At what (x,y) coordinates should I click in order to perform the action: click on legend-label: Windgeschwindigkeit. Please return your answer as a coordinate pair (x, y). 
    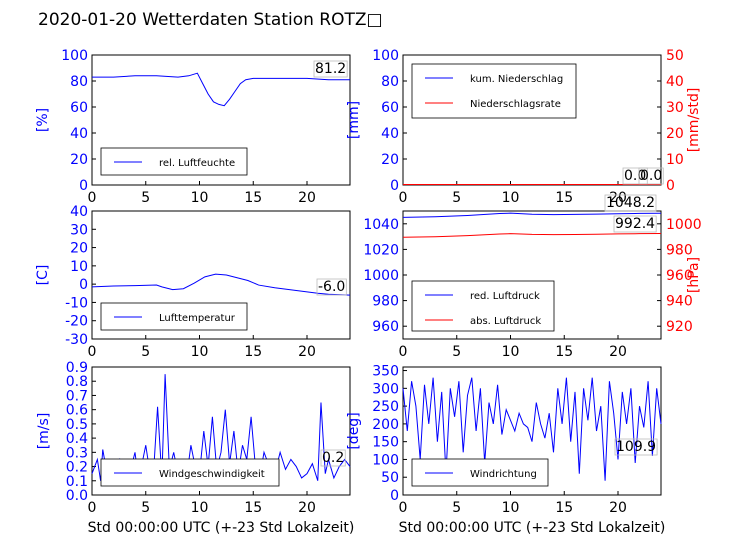
    Looking at the image, I should click on (212, 474).